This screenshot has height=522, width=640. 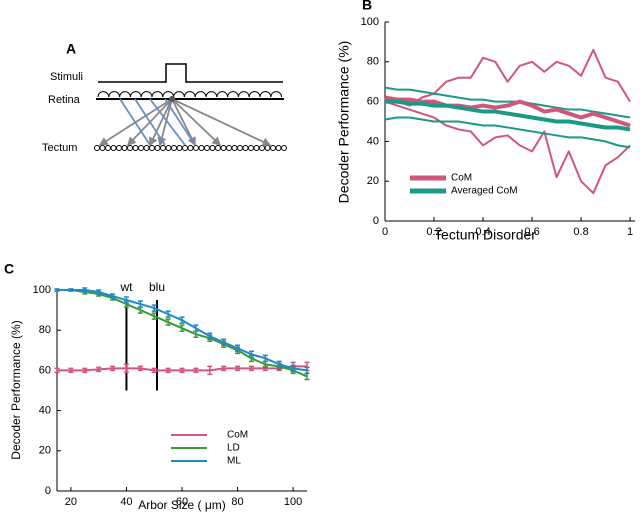 I want to click on x-tick-label: 60, so click(x=182, y=502).